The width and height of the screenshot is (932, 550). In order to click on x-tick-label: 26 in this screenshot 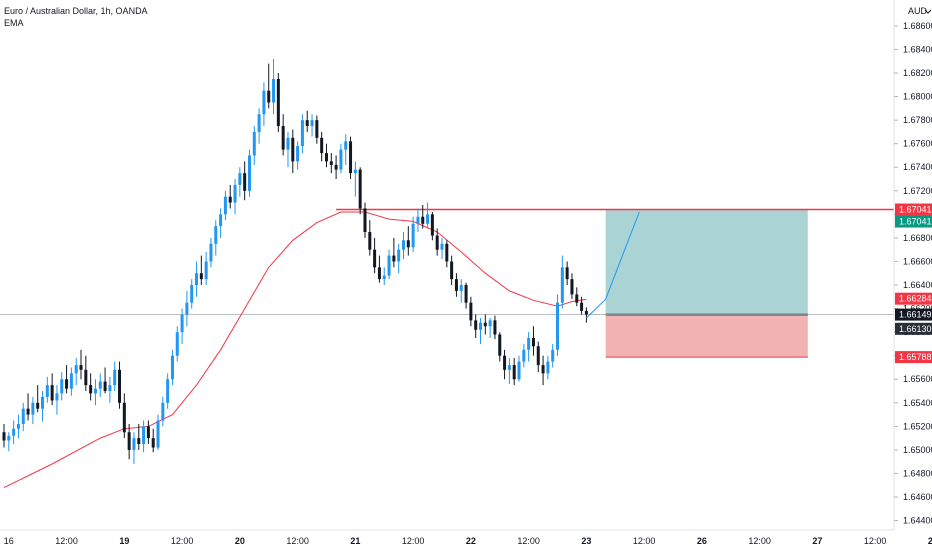, I will do `click(702, 541)`.